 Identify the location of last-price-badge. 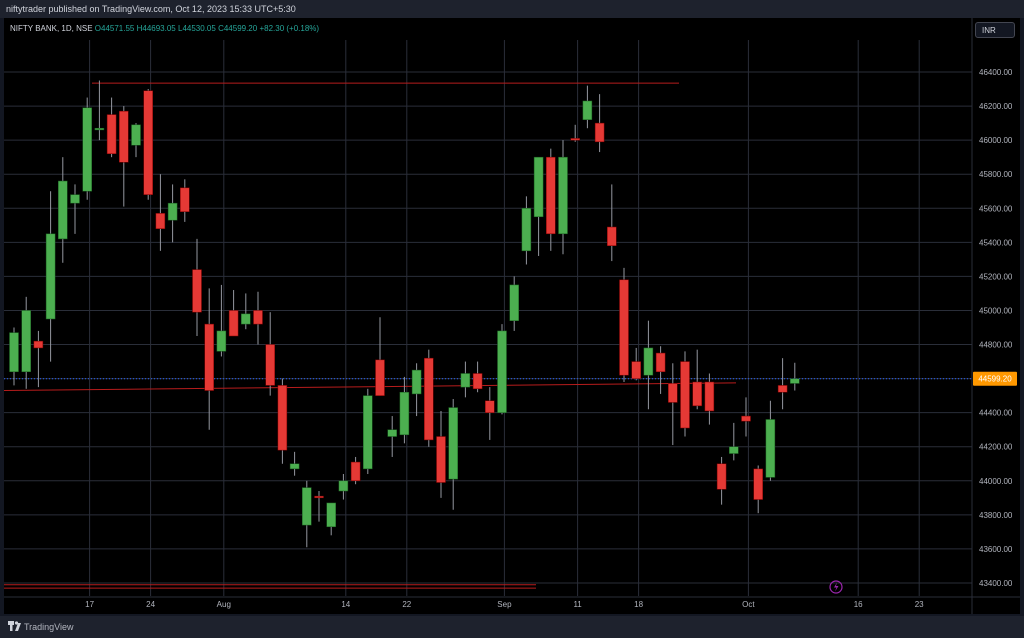
(995, 378).